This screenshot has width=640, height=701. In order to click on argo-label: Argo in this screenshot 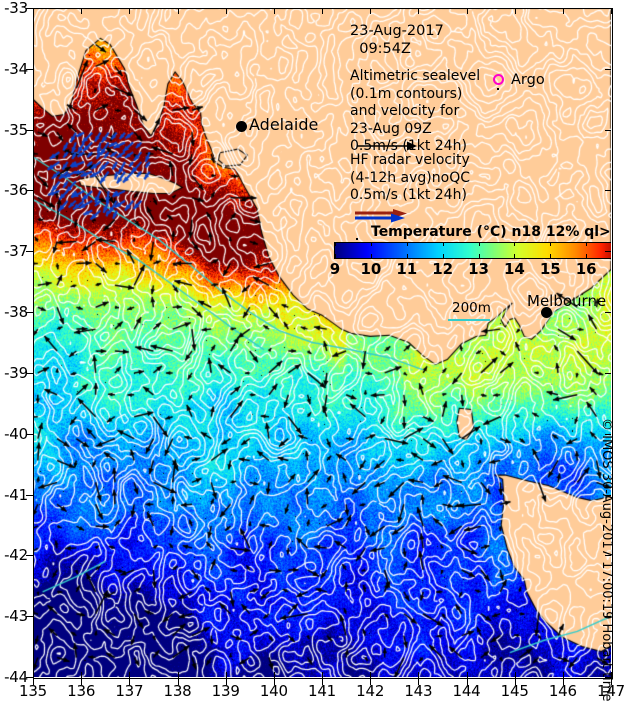, I will do `click(528, 80)`.